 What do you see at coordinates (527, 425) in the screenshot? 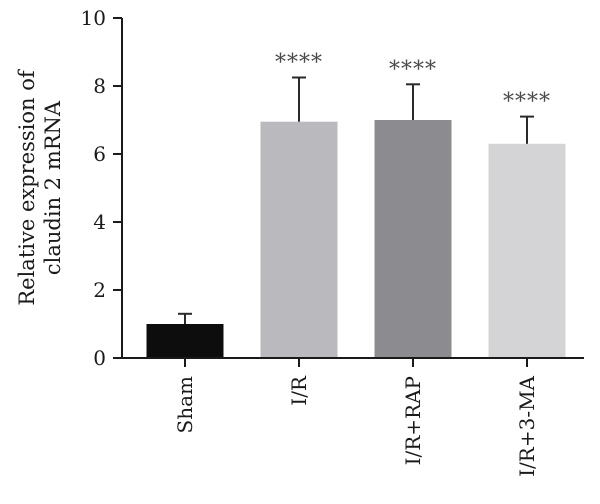
I see `x-tick-label: I/R+3-MA` at bounding box center [527, 425].